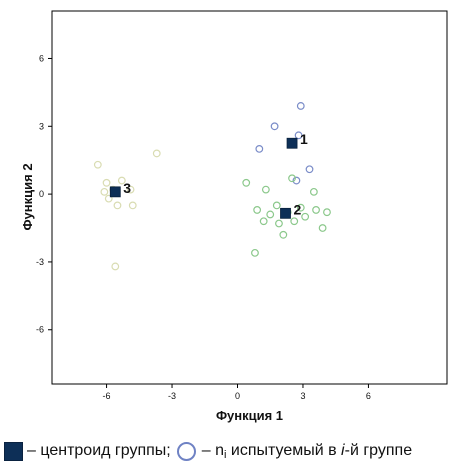  What do you see at coordinates (292, 143) in the screenshot?
I see `centroid-1-marker` at bounding box center [292, 143].